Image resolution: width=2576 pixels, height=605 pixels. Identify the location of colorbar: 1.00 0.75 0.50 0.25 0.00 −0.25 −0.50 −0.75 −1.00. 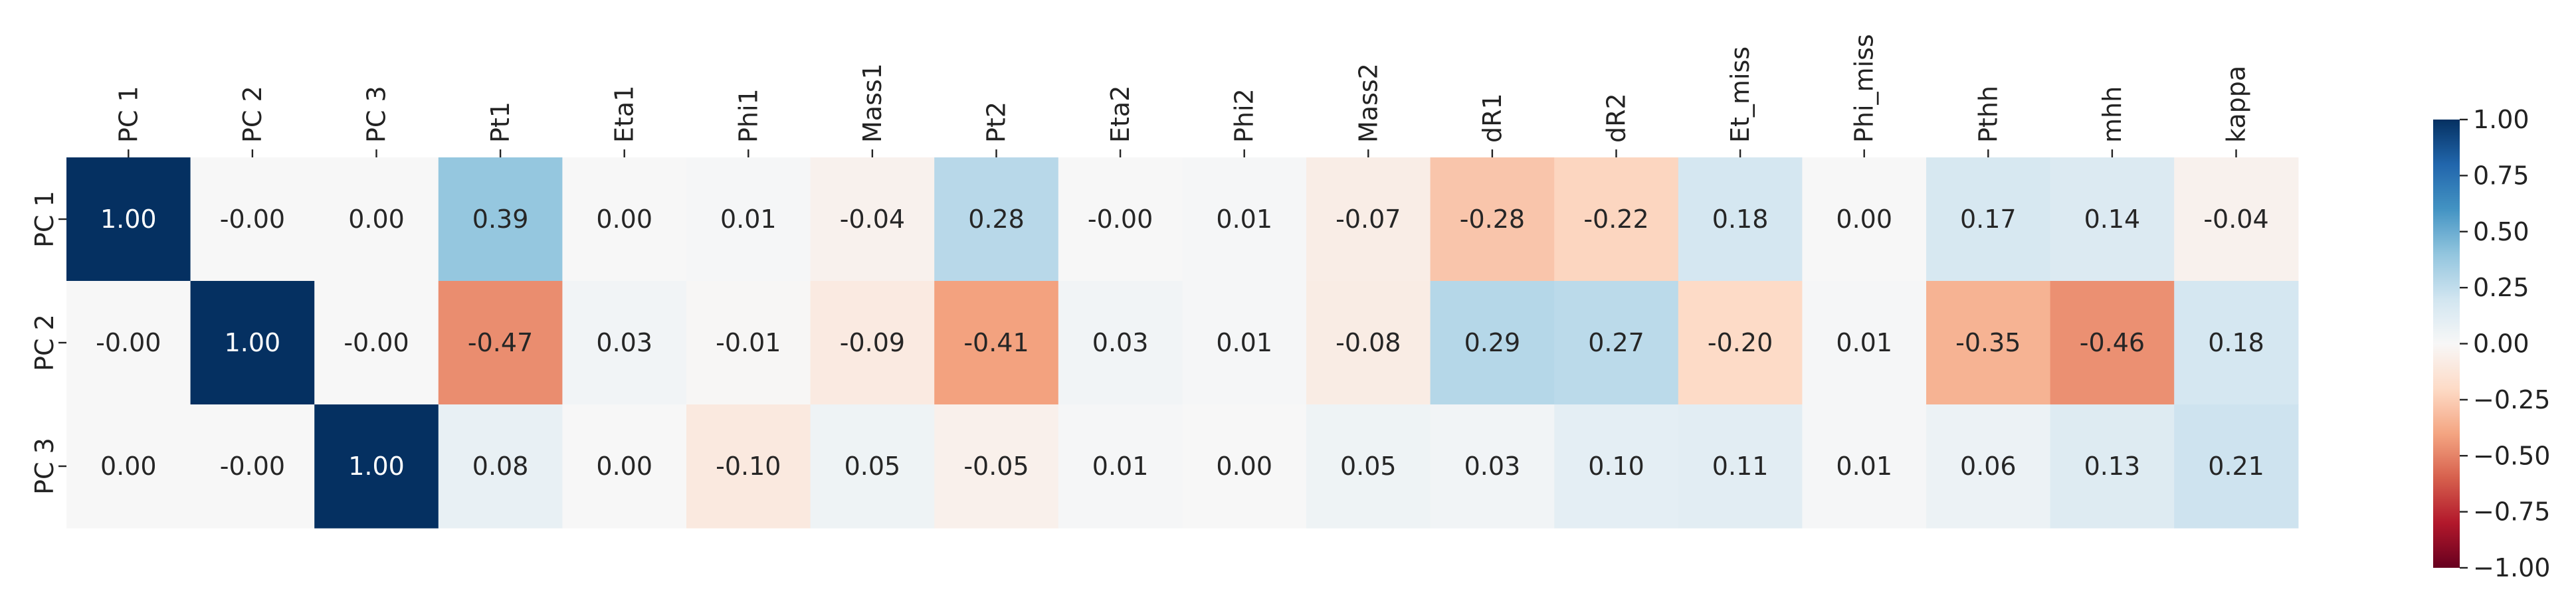
(2491, 343).